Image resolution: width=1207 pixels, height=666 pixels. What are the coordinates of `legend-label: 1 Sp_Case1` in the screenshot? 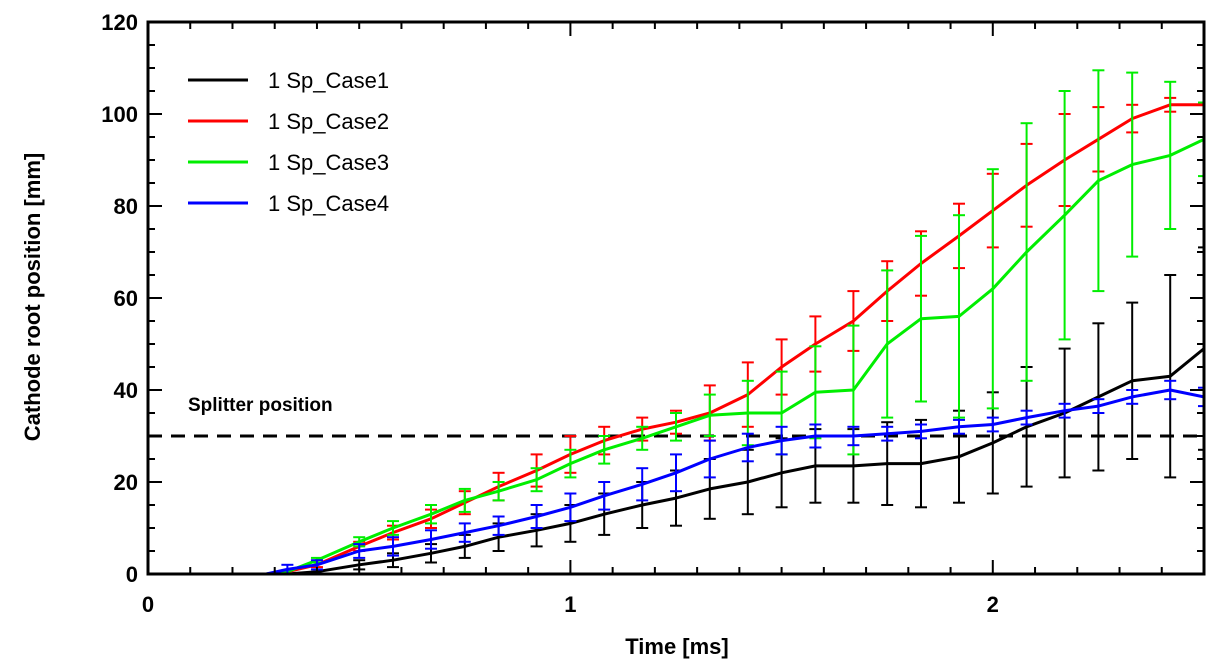 It's located at (328, 80).